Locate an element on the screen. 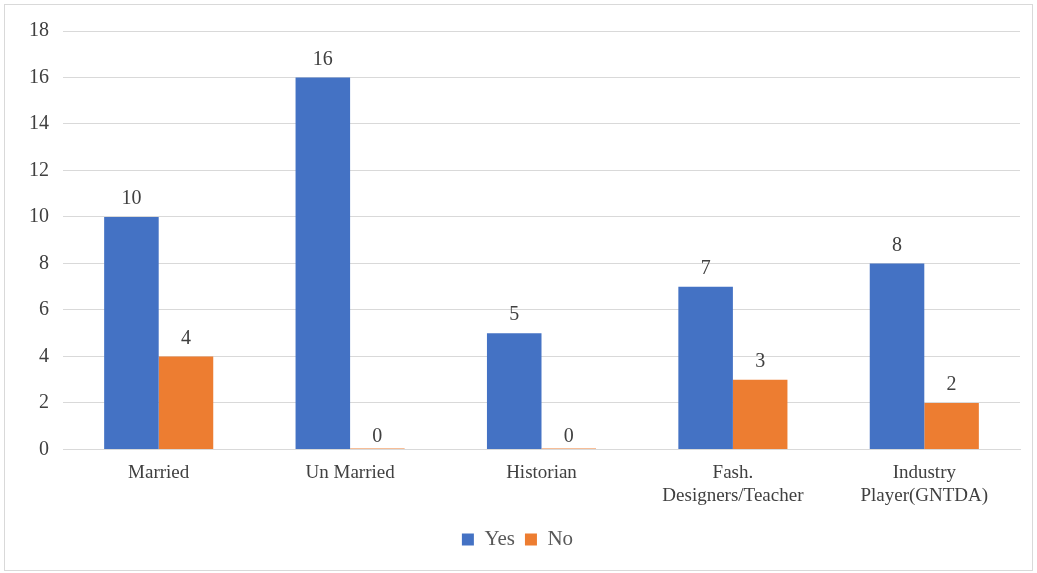 The image size is (1037, 573). y-tick-label: 14 is located at coordinates (39, 122).